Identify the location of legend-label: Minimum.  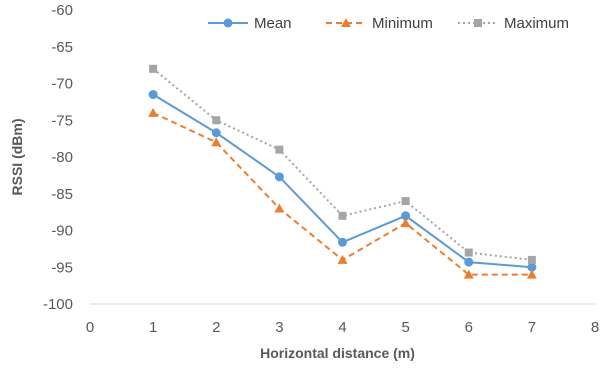
(402, 23).